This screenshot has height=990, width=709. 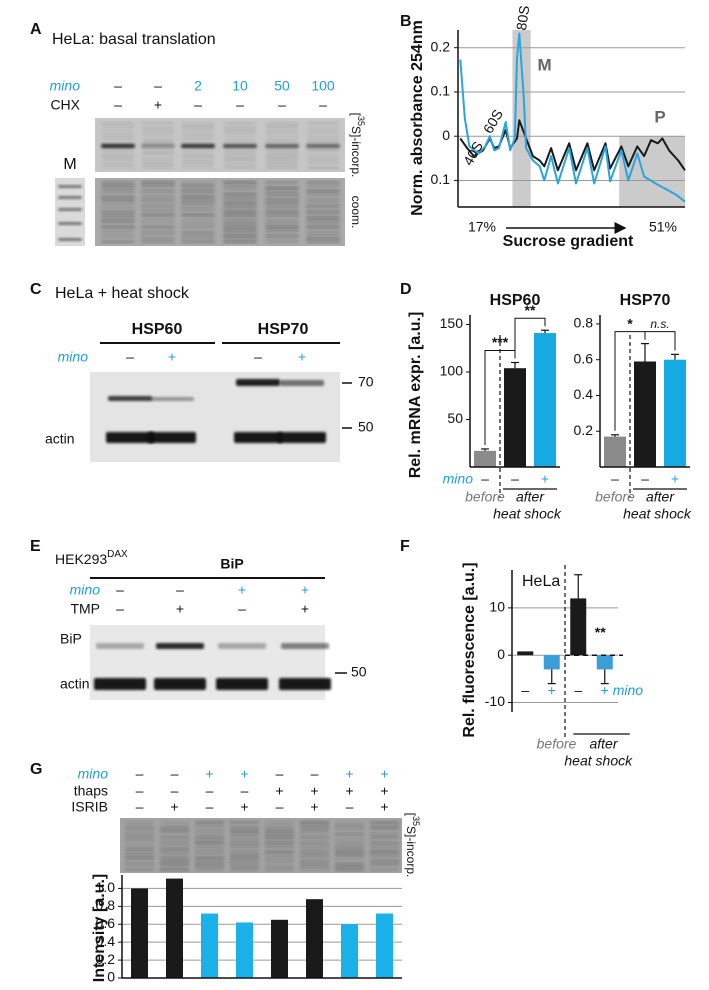 I want to click on incorp-label-part: S]-incorp., so click(x=411, y=851).